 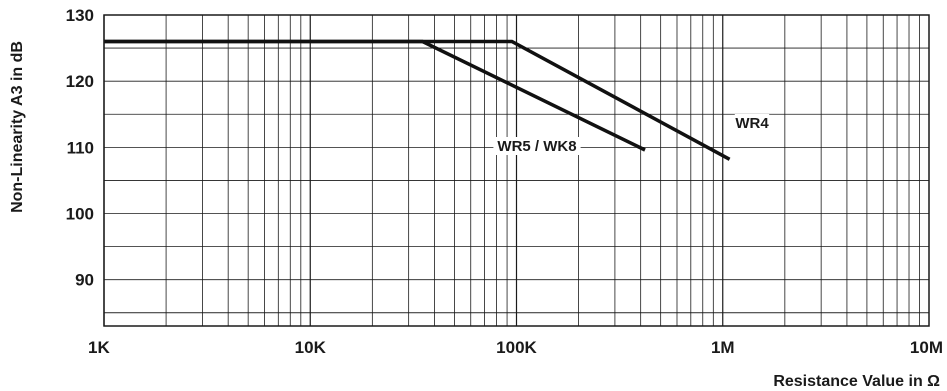 What do you see at coordinates (926, 347) in the screenshot?
I see `x-tick-label: 10M` at bounding box center [926, 347].